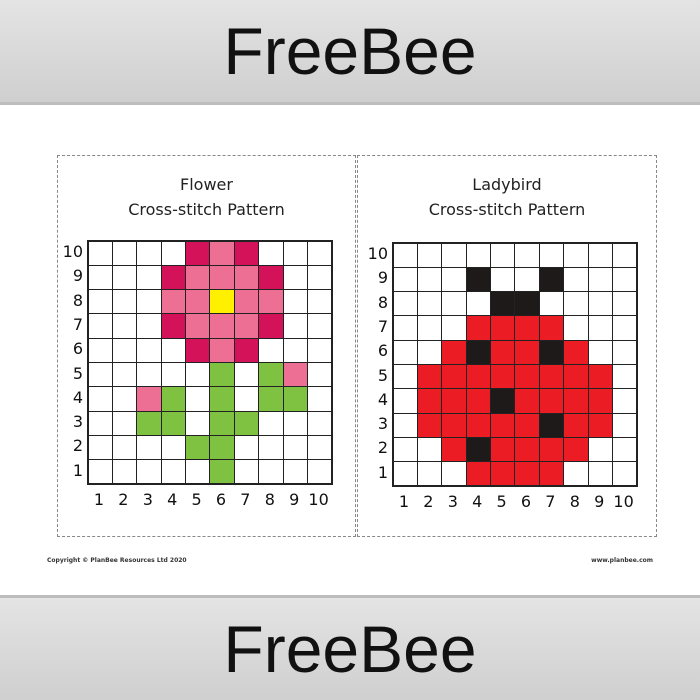 This screenshot has height=700, width=700. Describe the element at coordinates (350, 51) in the screenshot. I see `top-banner: FreeBee` at that location.